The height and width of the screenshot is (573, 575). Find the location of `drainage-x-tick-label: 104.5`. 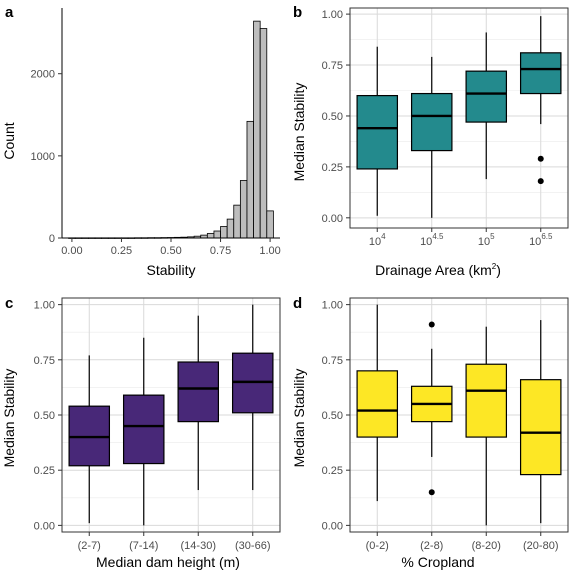

drainage-x-tick-label: 104.5 is located at coordinates (432, 240).